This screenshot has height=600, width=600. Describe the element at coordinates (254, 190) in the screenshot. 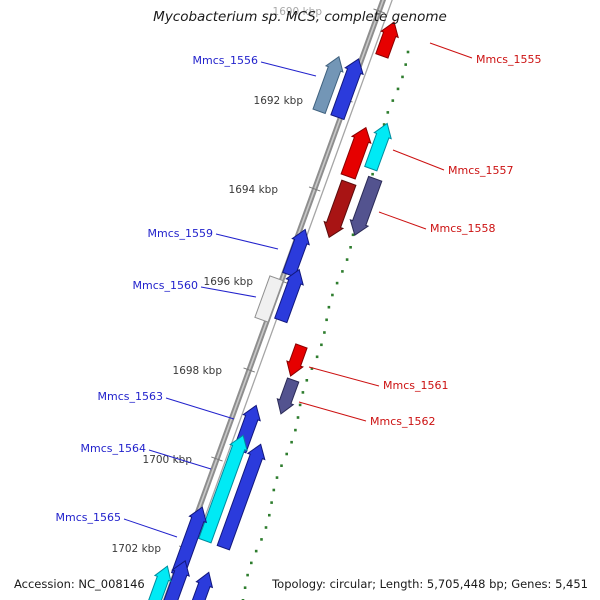

I see `tick-label: 1694 kbp` at that location.